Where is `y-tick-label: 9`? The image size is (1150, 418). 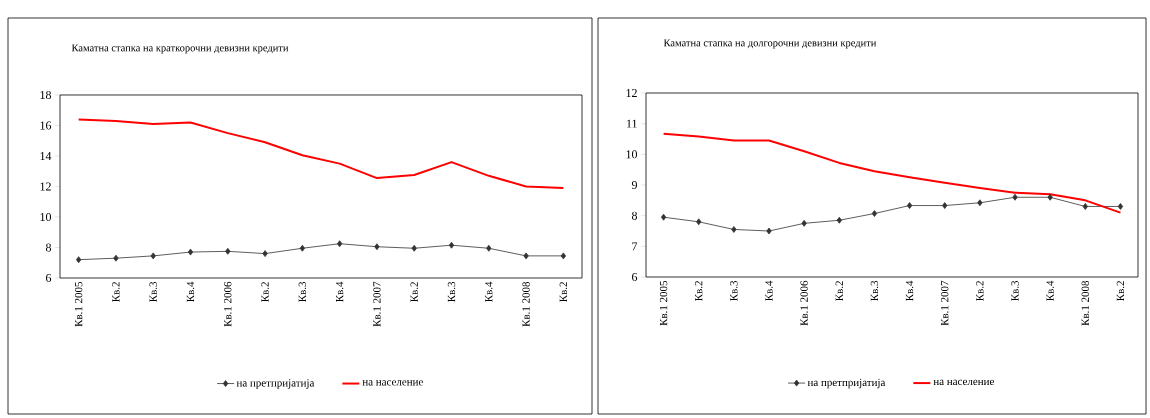 y-tick-label: 9 is located at coordinates (634, 185).